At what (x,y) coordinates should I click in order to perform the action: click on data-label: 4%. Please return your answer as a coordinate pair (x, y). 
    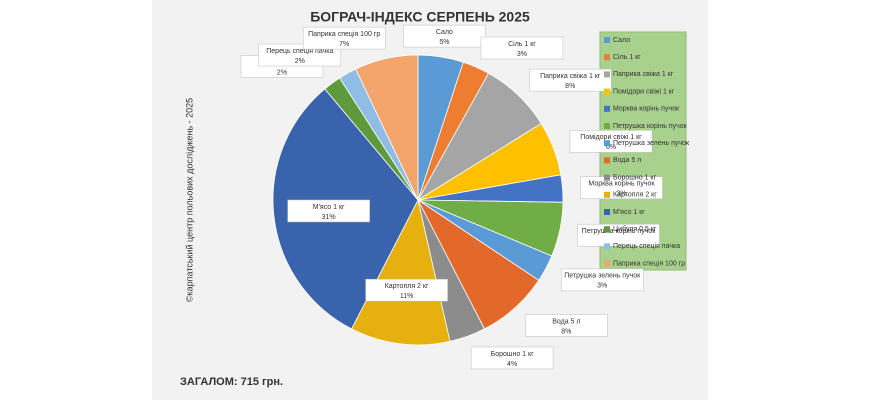
    Looking at the image, I should click on (512, 364).